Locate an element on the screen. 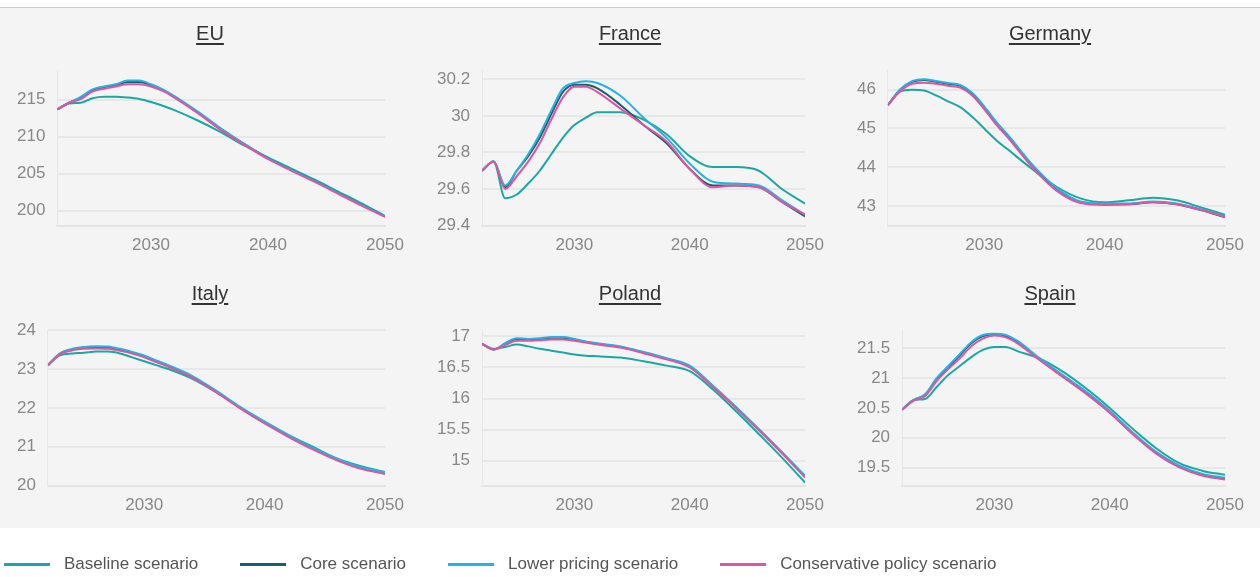 This screenshot has width=1260, height=577. y-tick-label: 30 is located at coordinates (461, 115).